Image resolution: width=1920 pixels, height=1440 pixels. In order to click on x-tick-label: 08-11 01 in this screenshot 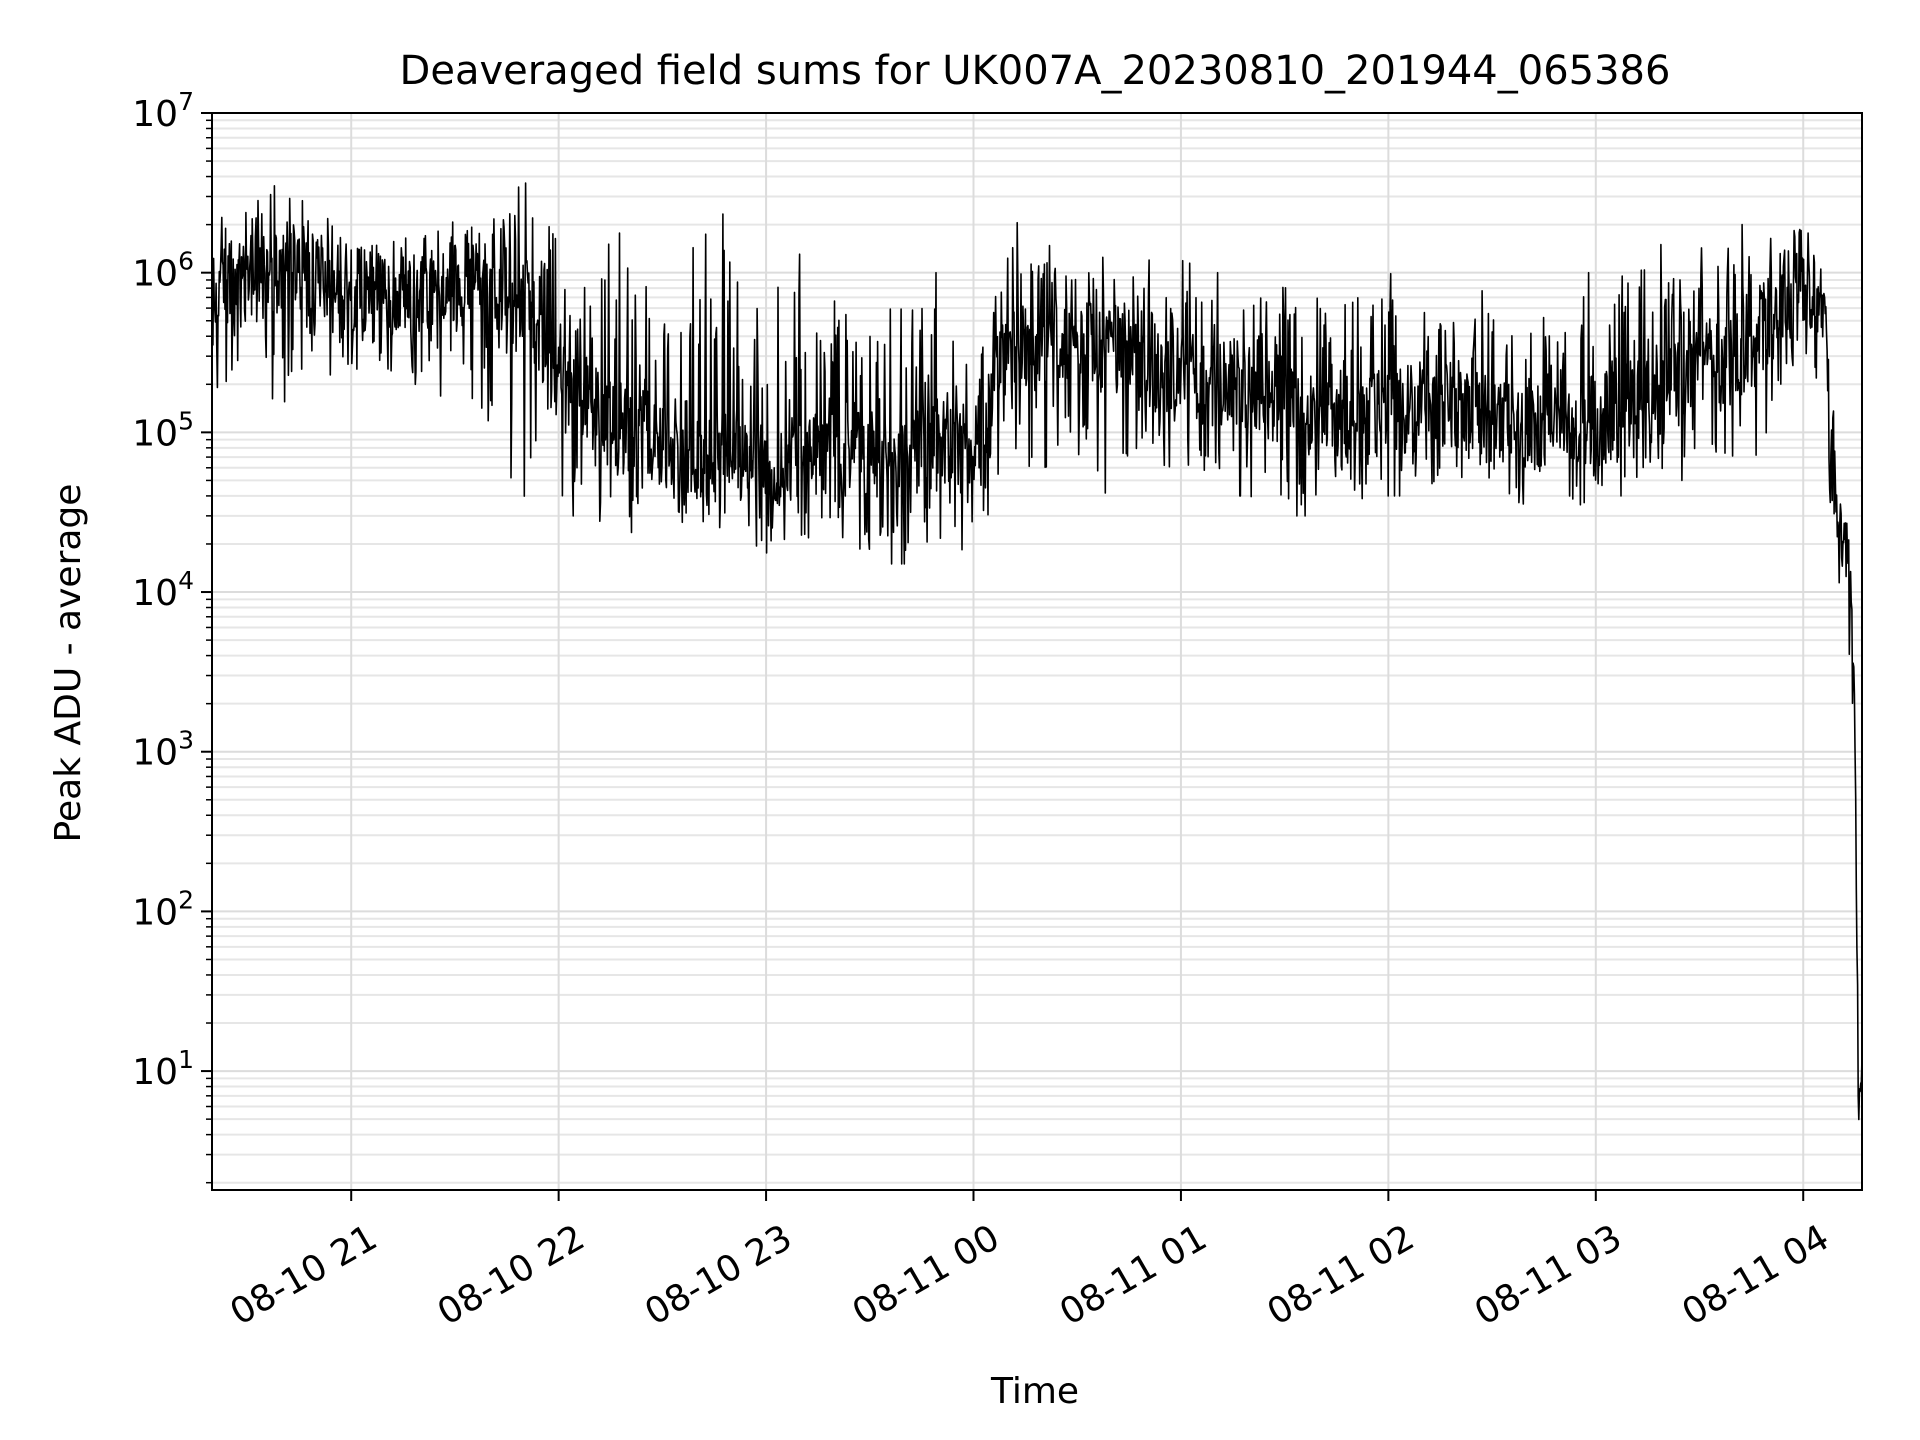, I will do `click(1133, 1275)`.